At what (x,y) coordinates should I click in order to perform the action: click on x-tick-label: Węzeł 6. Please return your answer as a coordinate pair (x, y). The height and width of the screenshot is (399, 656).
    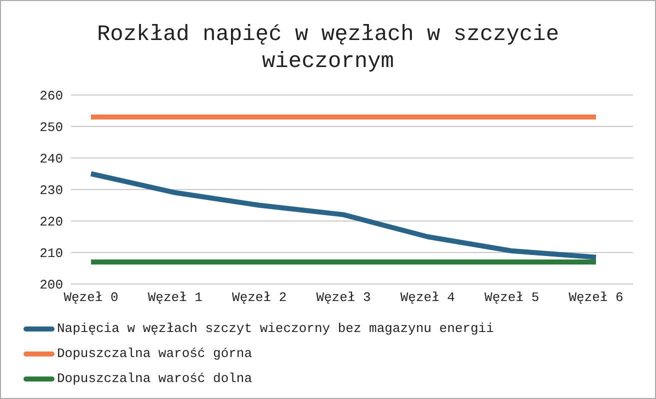
    Looking at the image, I should click on (596, 298).